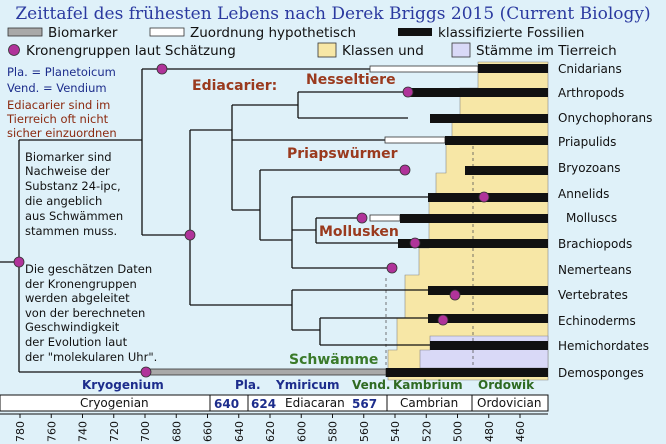  Describe the element at coordinates (327, 50) in the screenshot. I see `legend-classes-swatch` at that location.